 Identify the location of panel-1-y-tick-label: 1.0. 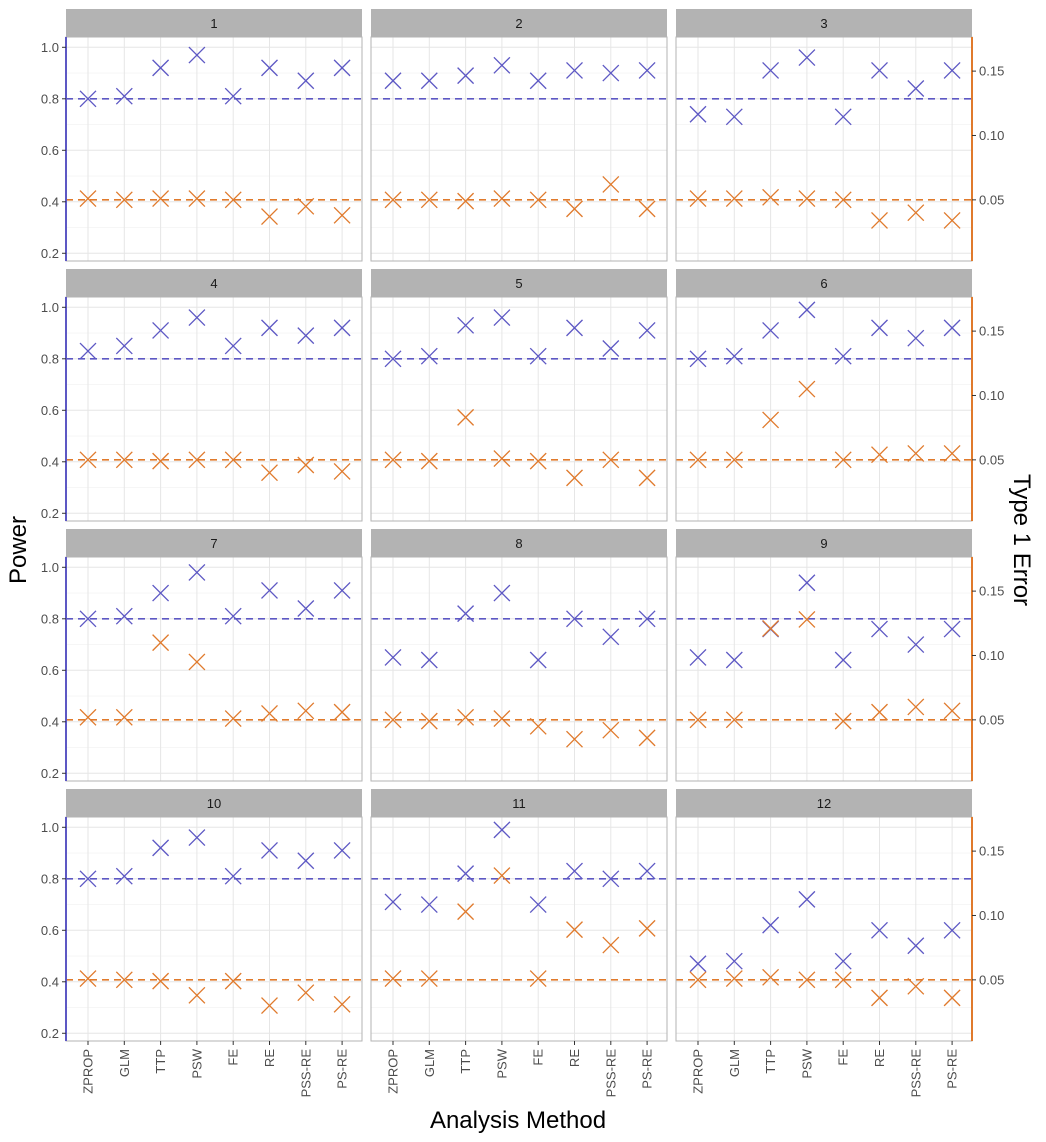
(50, 47).